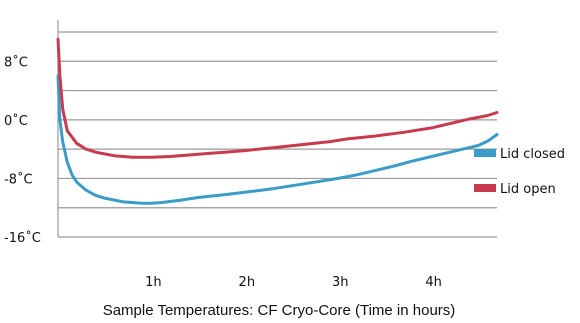 This screenshot has width=580, height=323. I want to click on legend-label: Lid open, so click(528, 189).